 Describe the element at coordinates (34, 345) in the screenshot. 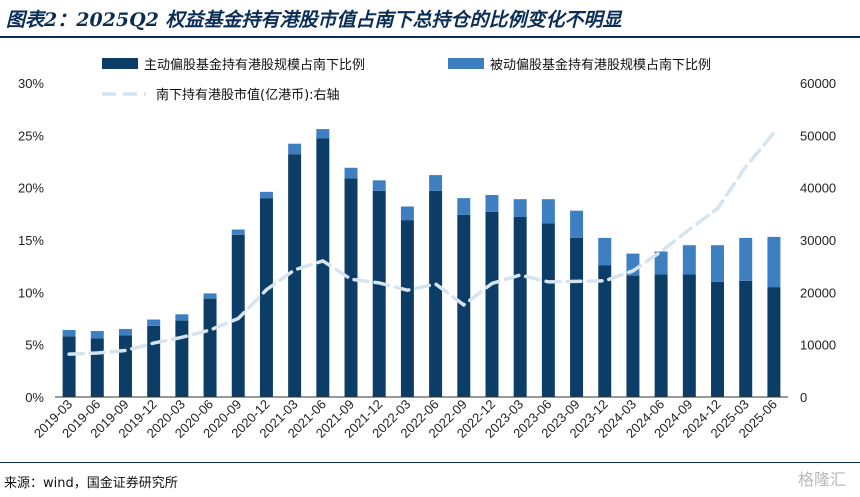

I see `y-left-tick-label: 5%` at that location.